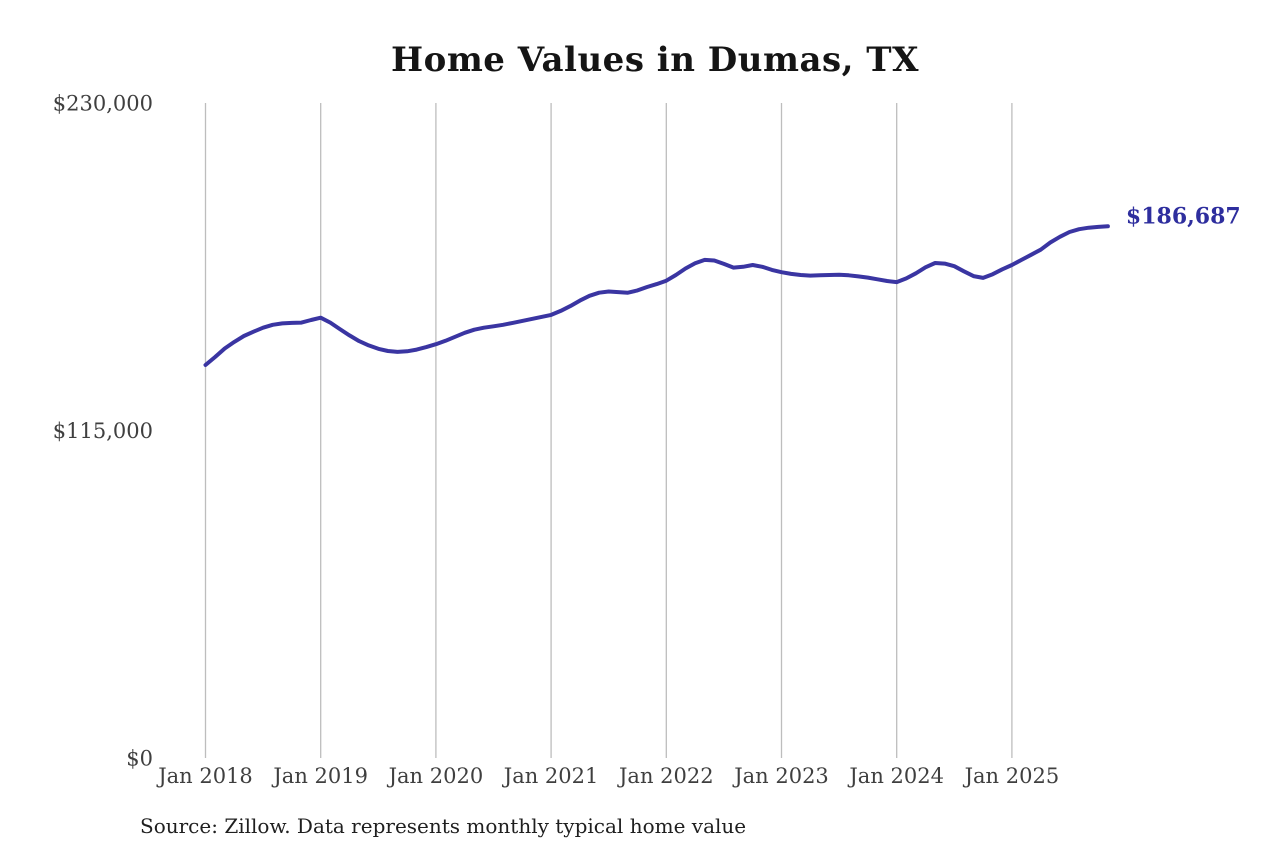  What do you see at coordinates (550, 776) in the screenshot?
I see `x-axis-tick-label: Jan 2021` at bounding box center [550, 776].